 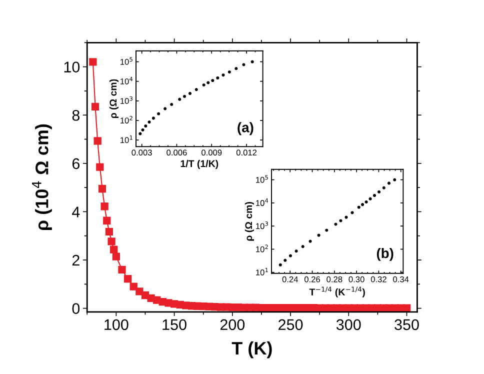 What do you see at coordinates (312, 279) in the screenshot?
I see `x-tick-label: 0.26` at bounding box center [312, 279].